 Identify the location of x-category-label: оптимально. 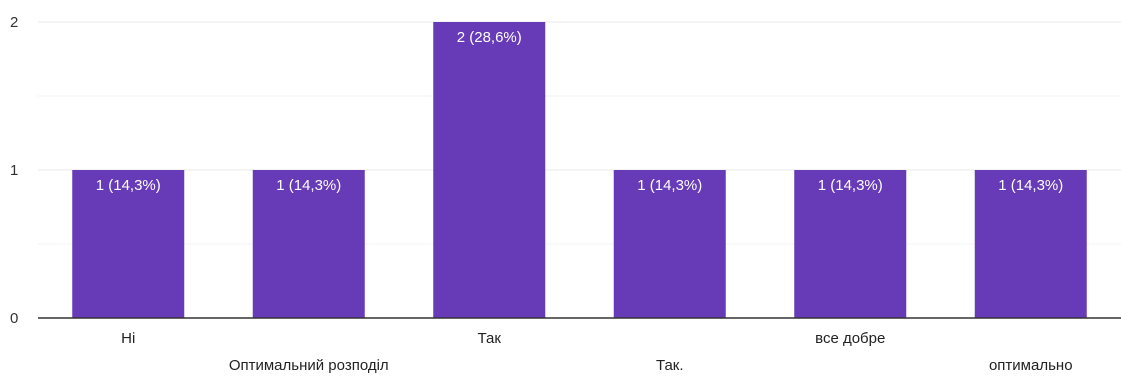
(1031, 365).